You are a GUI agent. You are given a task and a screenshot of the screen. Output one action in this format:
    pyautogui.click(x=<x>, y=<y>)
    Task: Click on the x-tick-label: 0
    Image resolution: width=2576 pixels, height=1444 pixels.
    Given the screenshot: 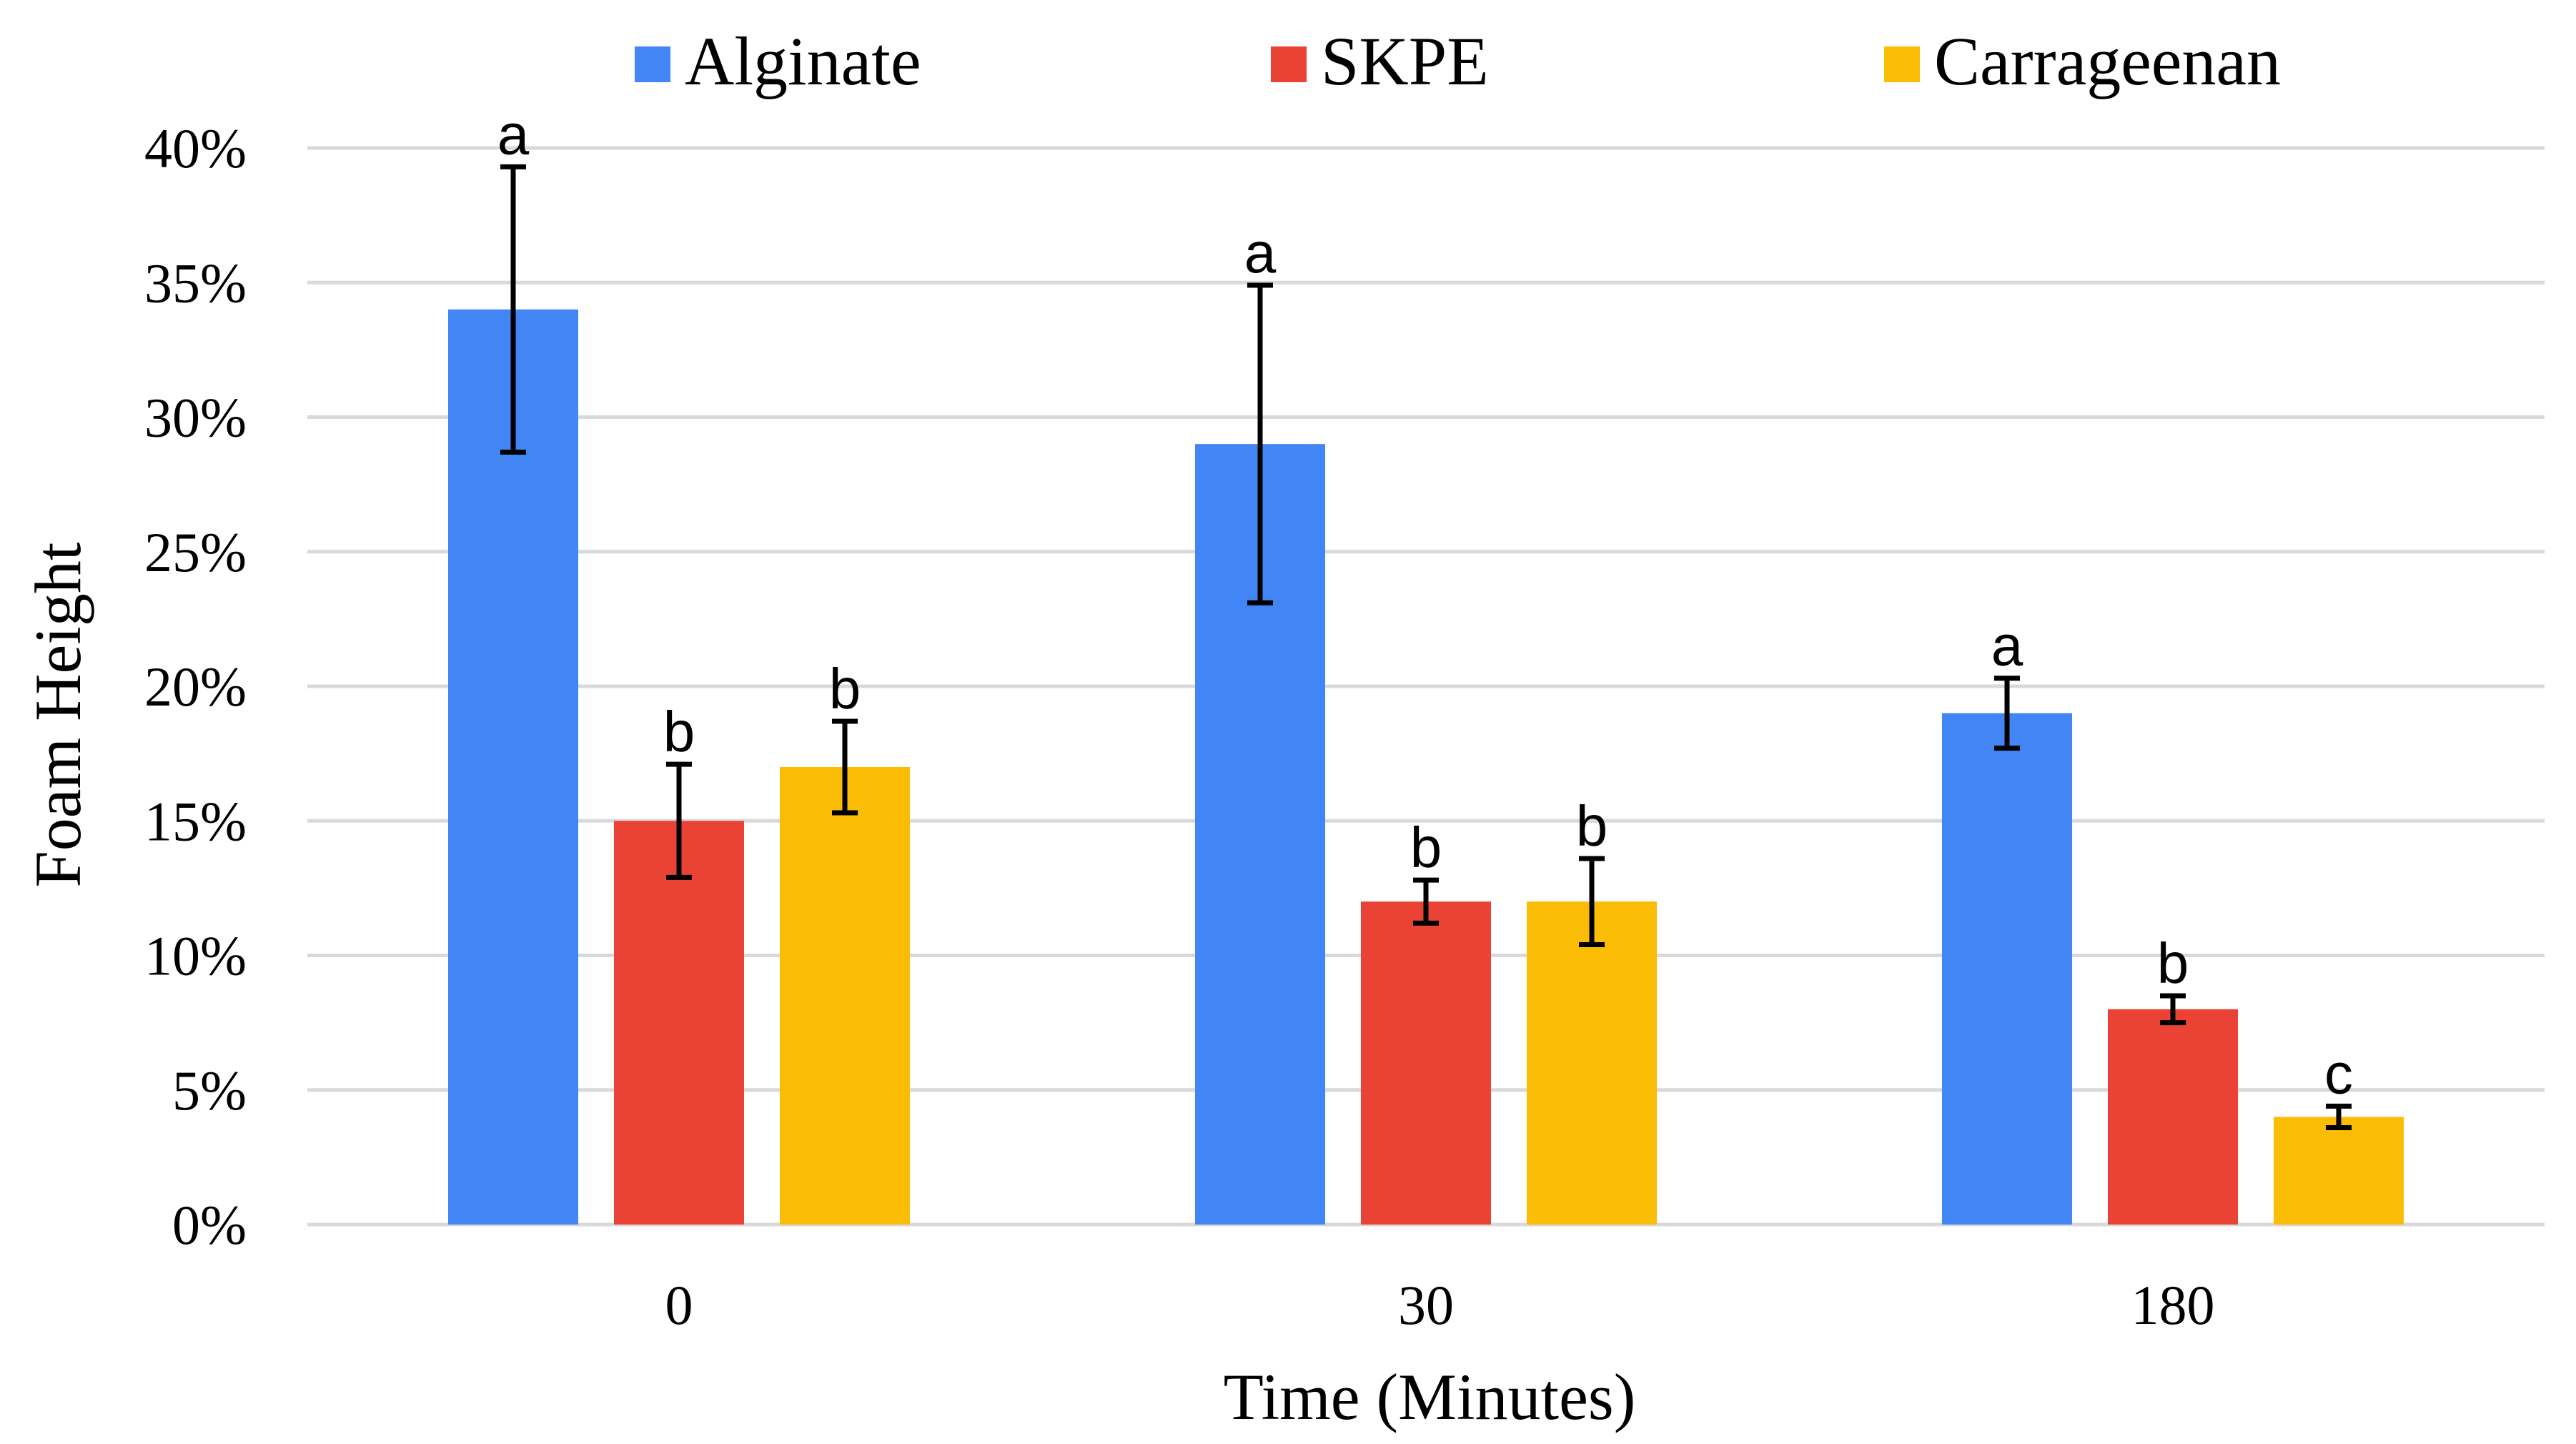 What is the action you would take?
    pyautogui.click(x=679, y=1305)
    